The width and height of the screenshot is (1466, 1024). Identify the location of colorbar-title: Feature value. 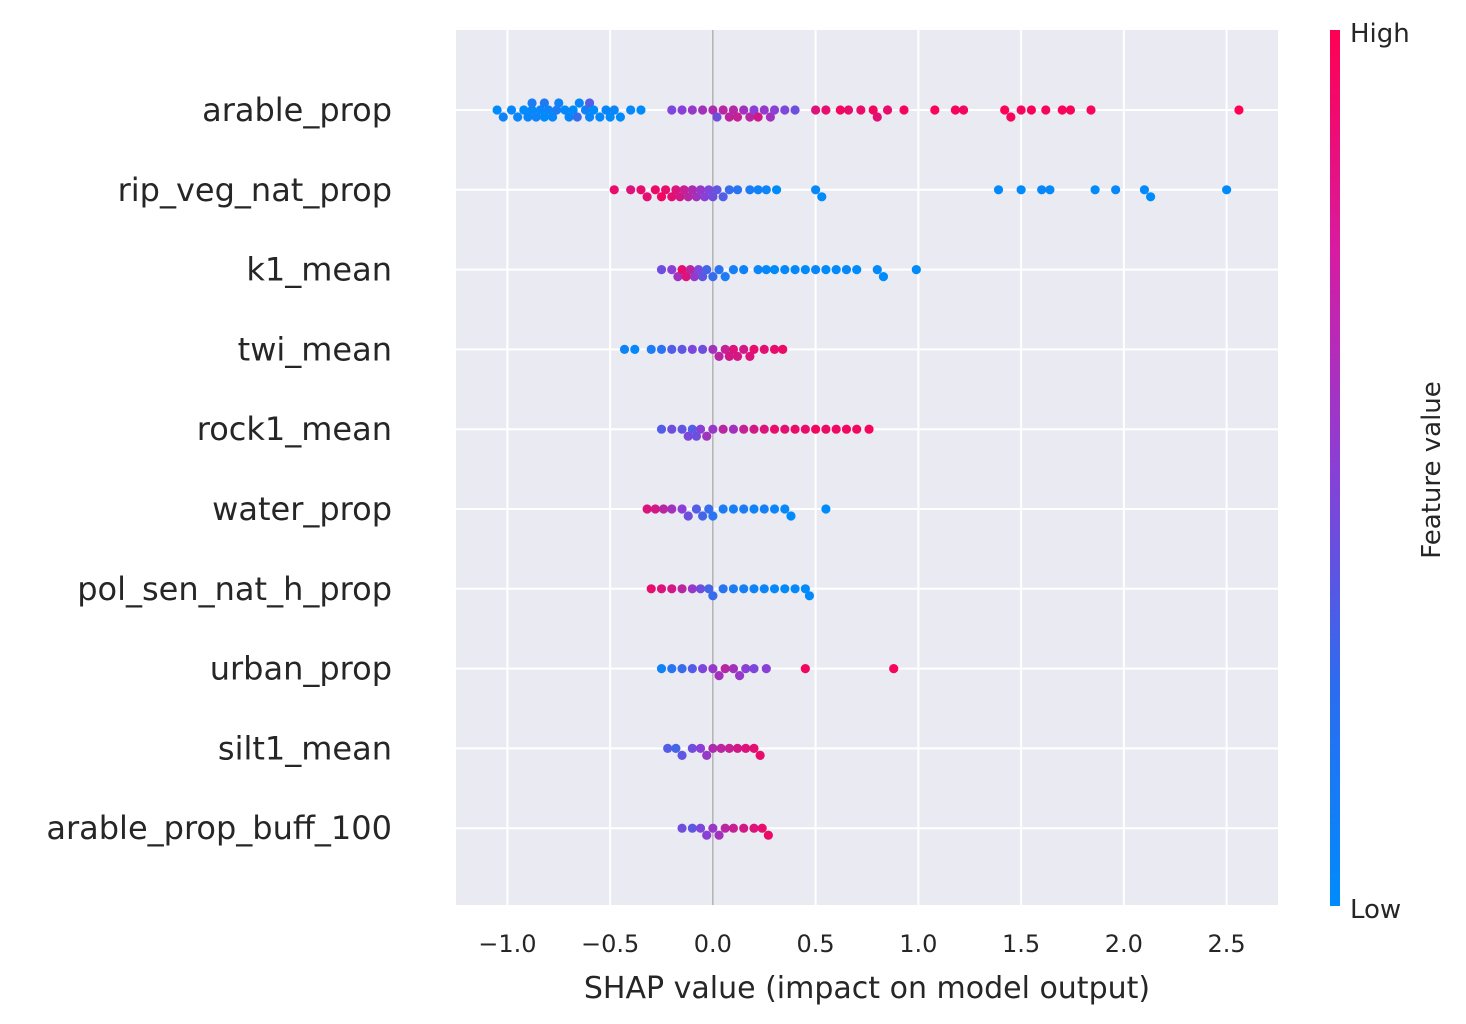
(1432, 470).